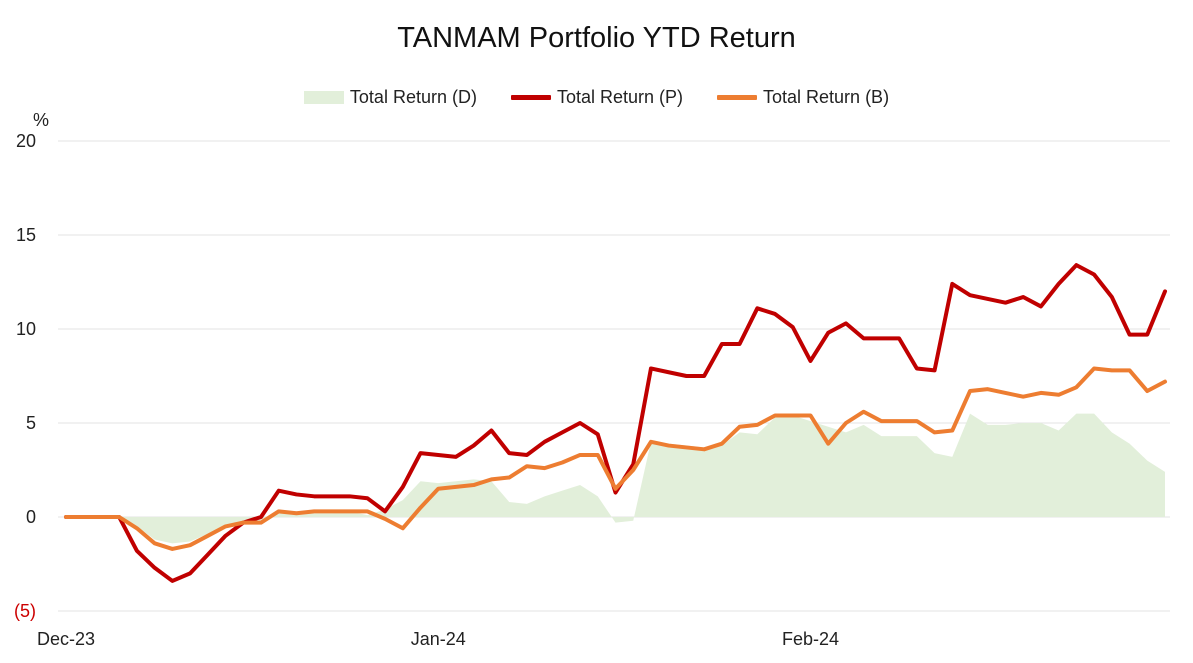 The width and height of the screenshot is (1193, 663). Describe the element at coordinates (438, 639) in the screenshot. I see `x-tick-label: Jan-24` at that location.